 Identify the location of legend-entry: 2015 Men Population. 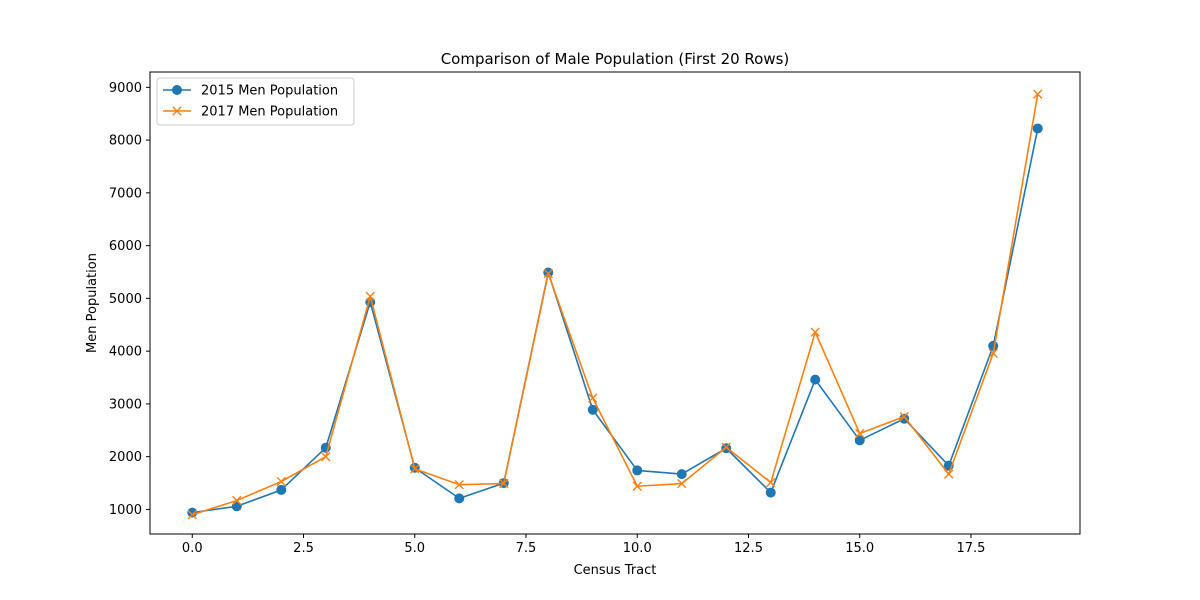
(250, 91).